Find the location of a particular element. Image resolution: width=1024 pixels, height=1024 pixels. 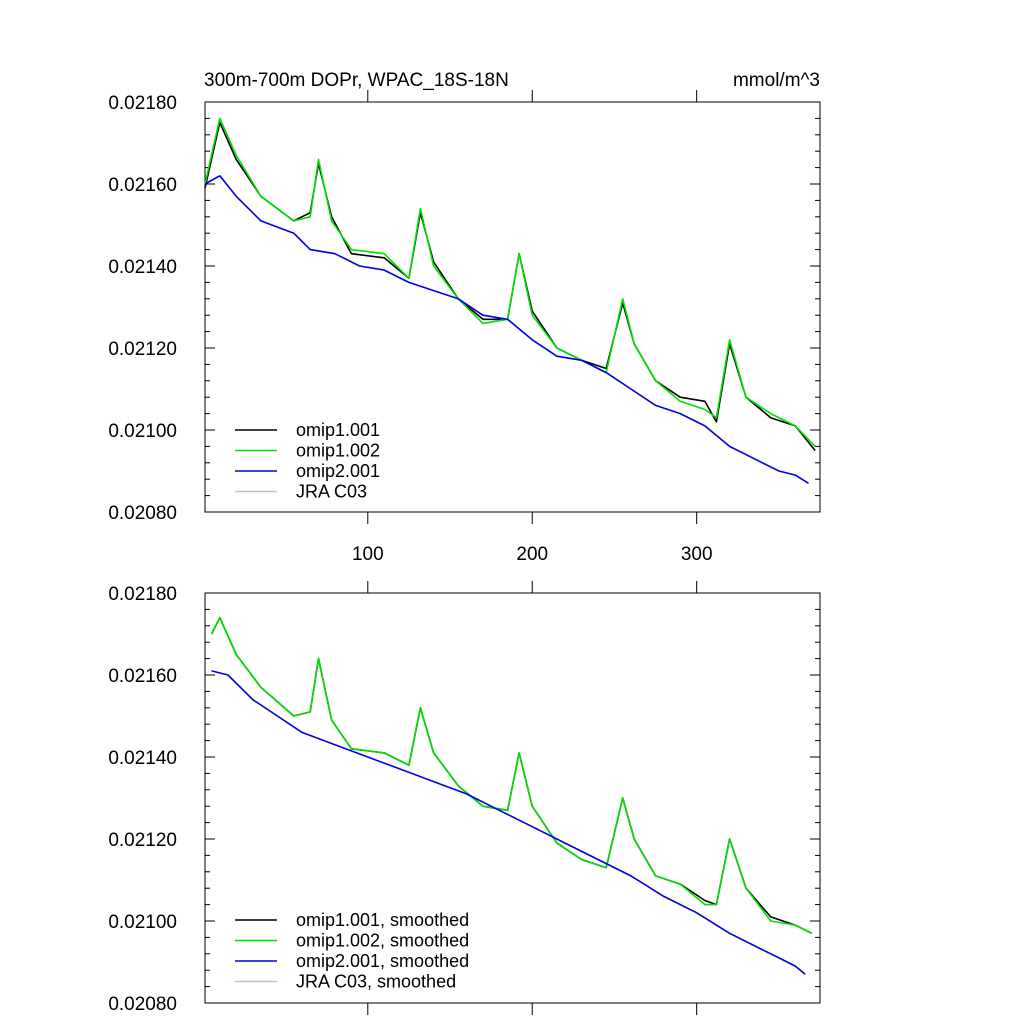

x-tick-label: 200 is located at coordinates (532, 554).